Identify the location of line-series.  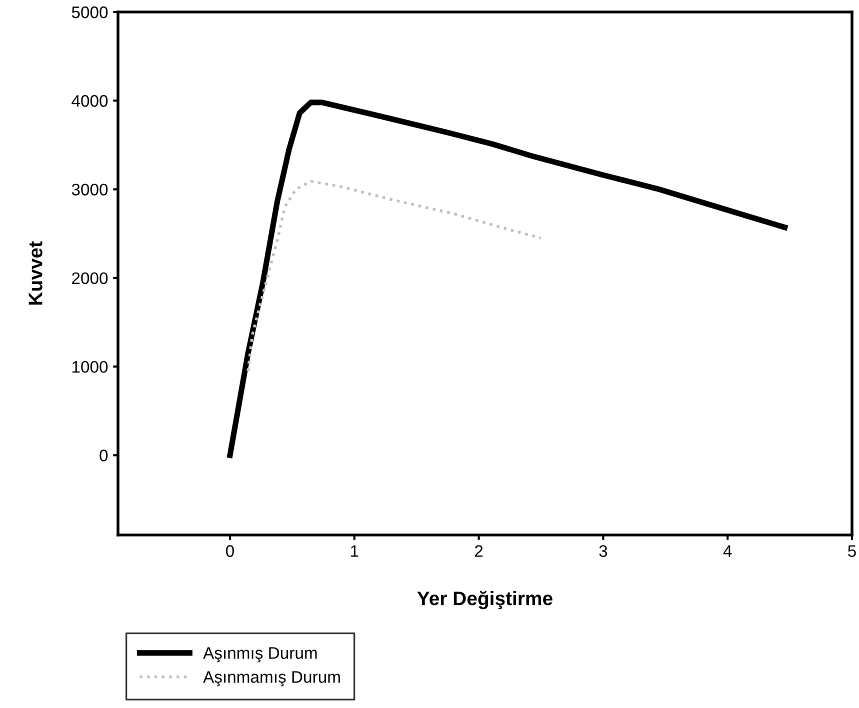
(394, 276).